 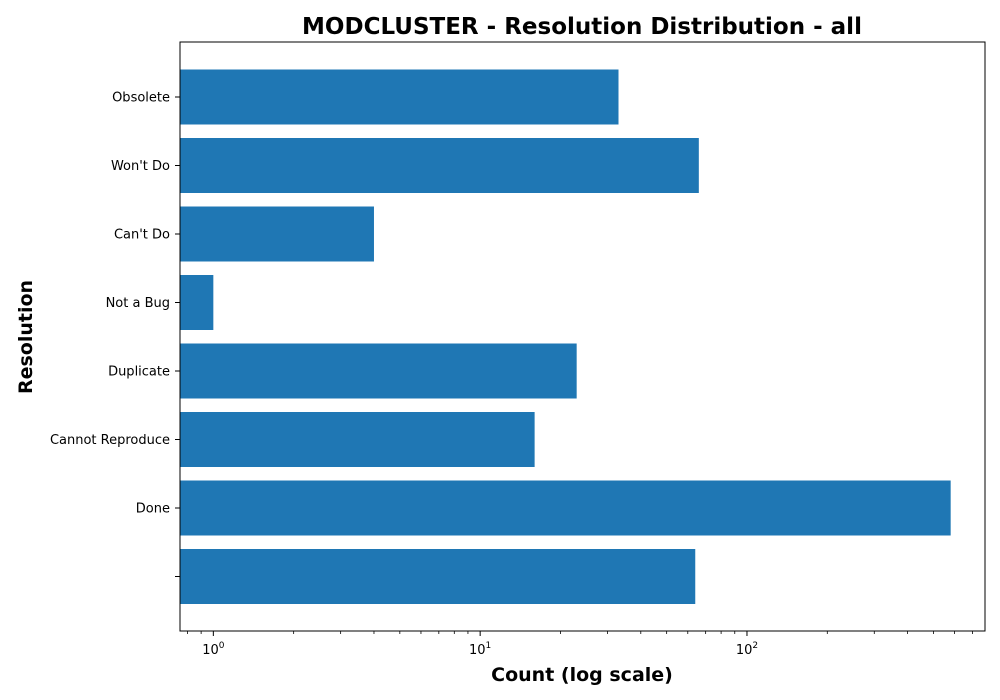 What do you see at coordinates (439, 165) in the screenshot?
I see `bar-won-t-do` at bounding box center [439, 165].